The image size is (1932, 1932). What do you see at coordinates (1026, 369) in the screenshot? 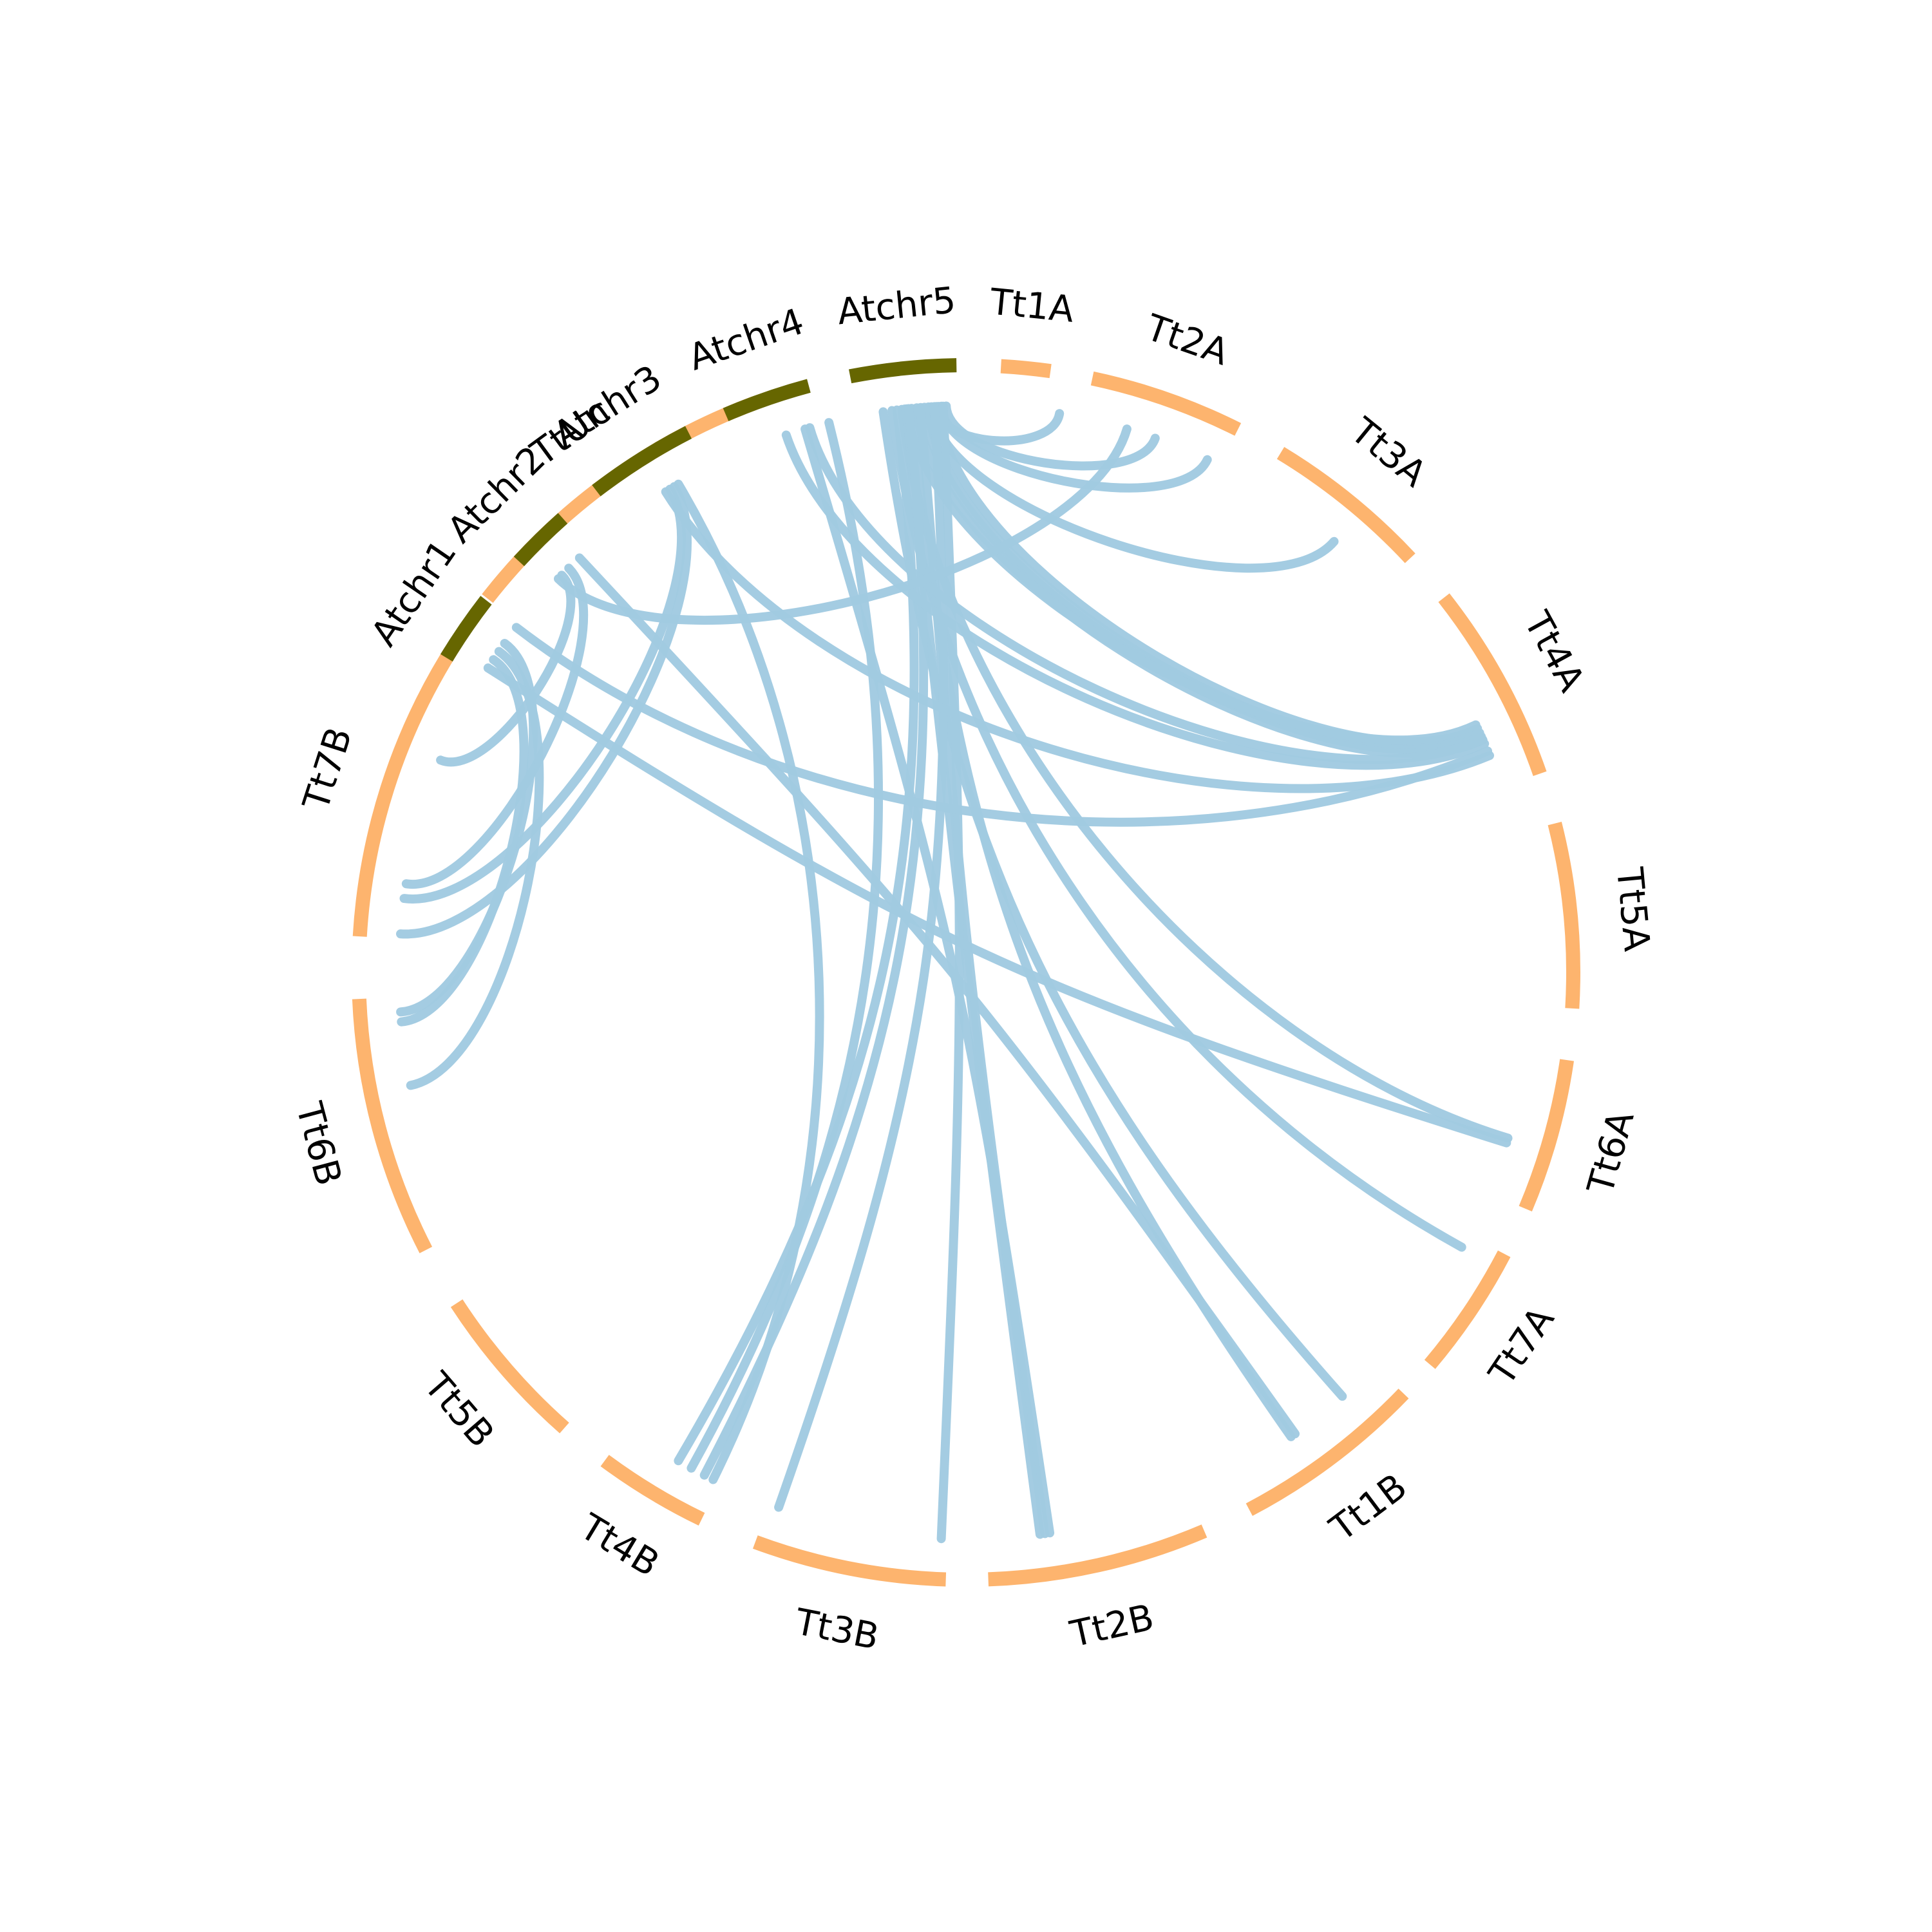
I see `chromosome-arc-tt1a` at bounding box center [1026, 369].